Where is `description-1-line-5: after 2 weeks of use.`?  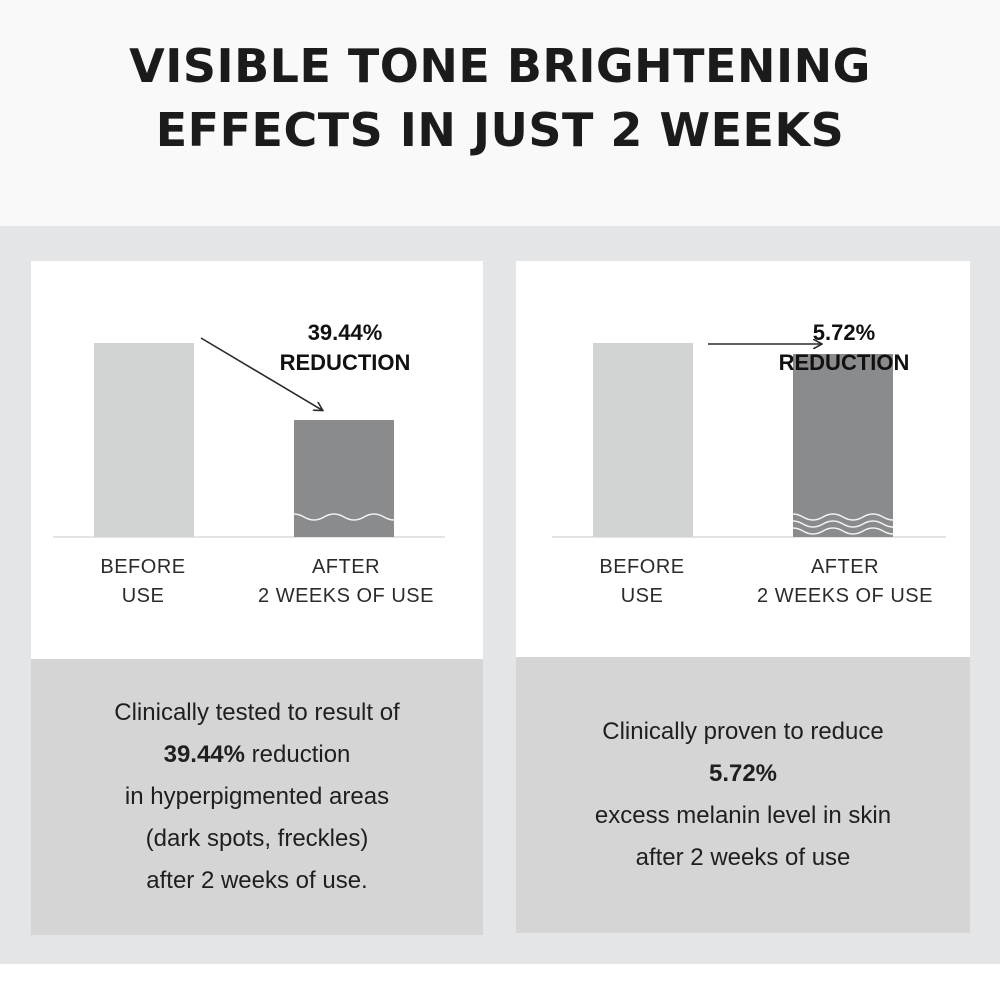 description-1-line-5: after 2 weeks of use. is located at coordinates (257, 880).